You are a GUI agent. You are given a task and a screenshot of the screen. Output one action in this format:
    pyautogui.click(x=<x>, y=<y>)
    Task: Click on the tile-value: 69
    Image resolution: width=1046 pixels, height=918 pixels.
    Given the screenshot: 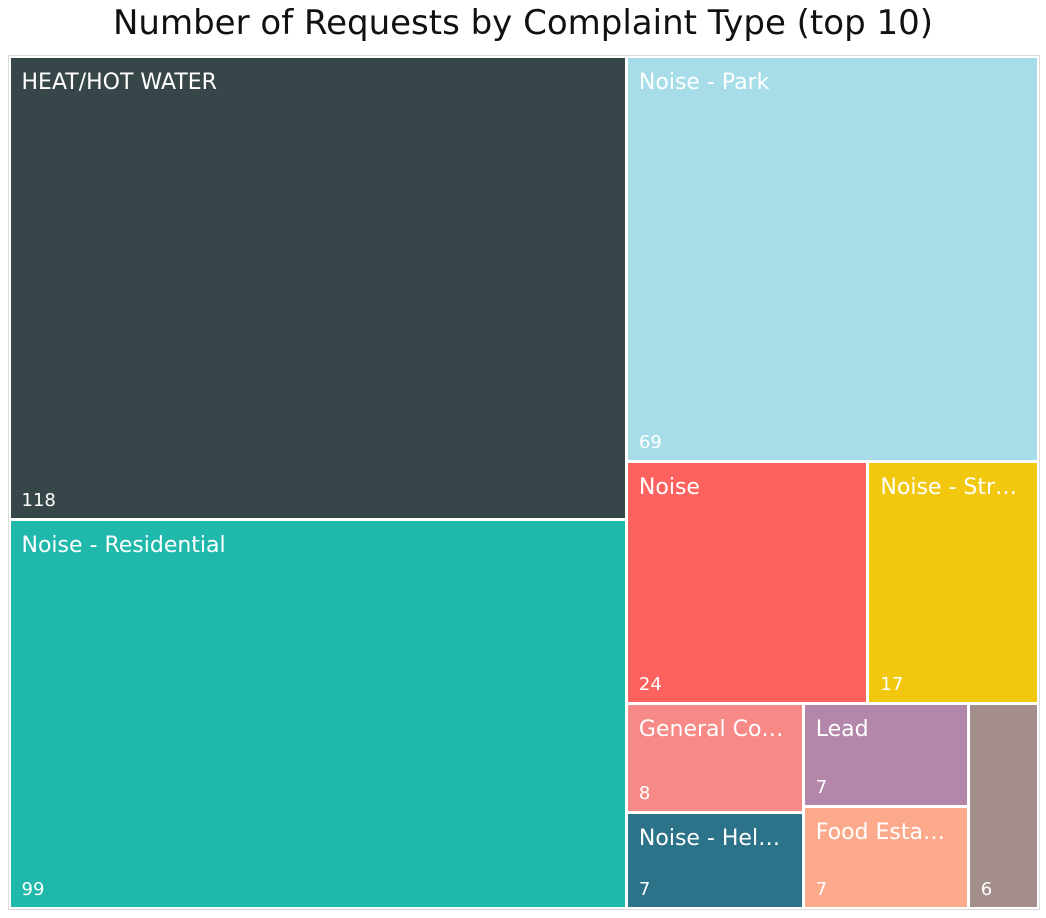 What is the action you would take?
    pyautogui.click(x=650, y=443)
    